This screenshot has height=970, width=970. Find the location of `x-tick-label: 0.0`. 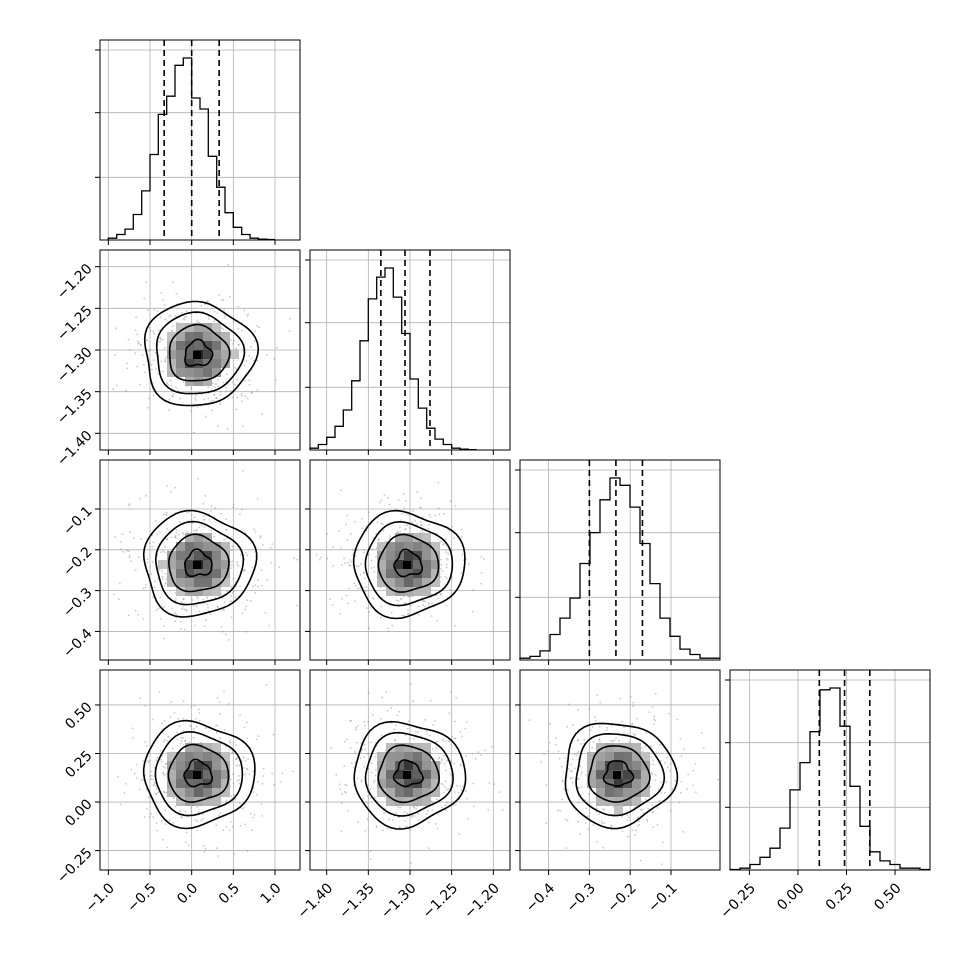

x-tick-label: 0.0 is located at coordinates (187, 893).